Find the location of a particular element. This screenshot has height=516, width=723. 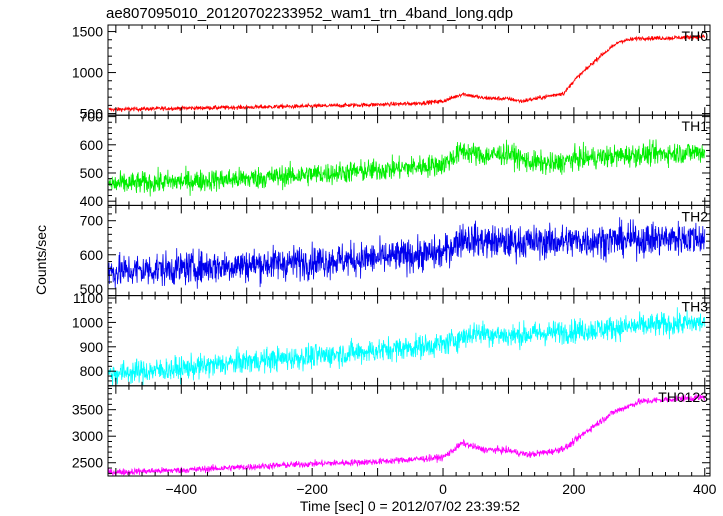

y-tick-label: 900 is located at coordinates (92, 347).